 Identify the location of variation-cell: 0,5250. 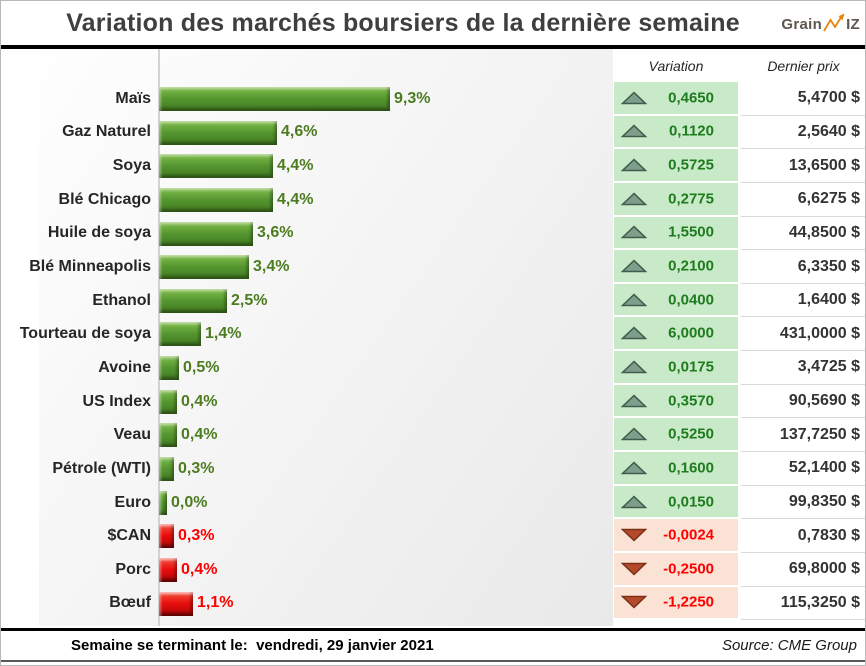
(676, 435).